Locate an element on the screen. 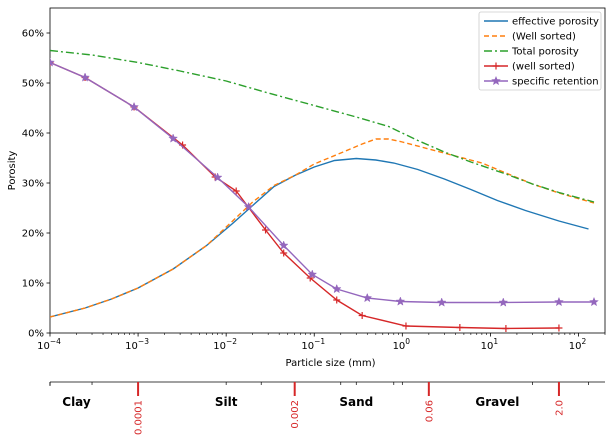 The width and height of the screenshot is (615, 443). y-tick-label: 20% is located at coordinates (33, 234).